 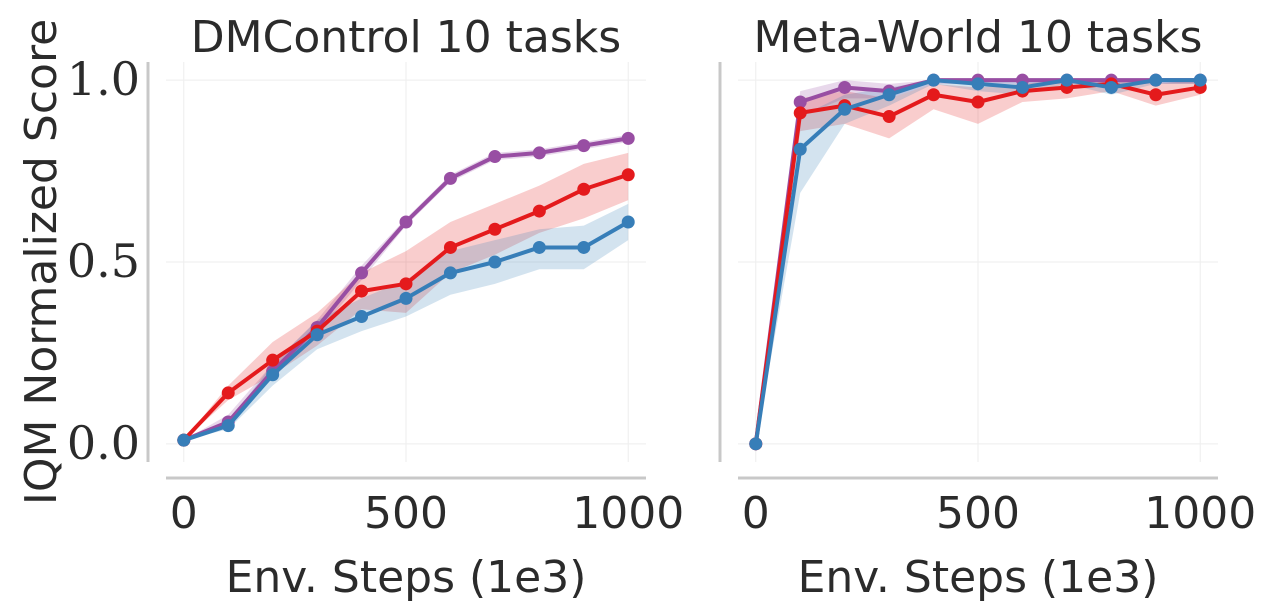 I want to click on y-tick-label: 1.0, so click(x=103, y=79).